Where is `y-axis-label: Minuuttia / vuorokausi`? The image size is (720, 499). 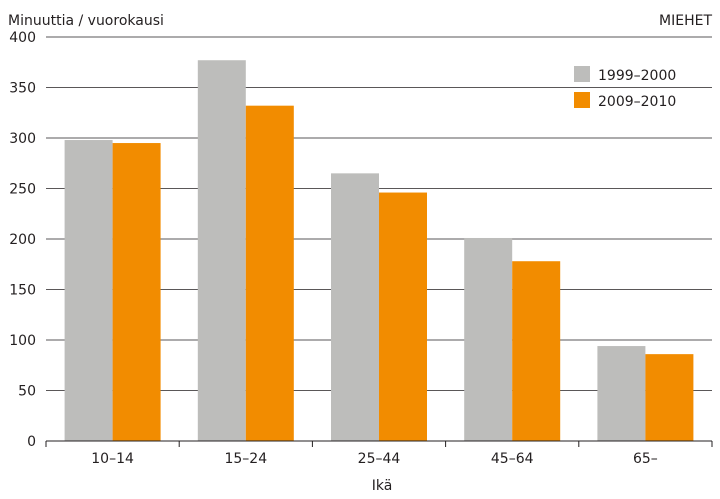
y-axis-label: Minuuttia / vuorokausi is located at coordinates (86, 21).